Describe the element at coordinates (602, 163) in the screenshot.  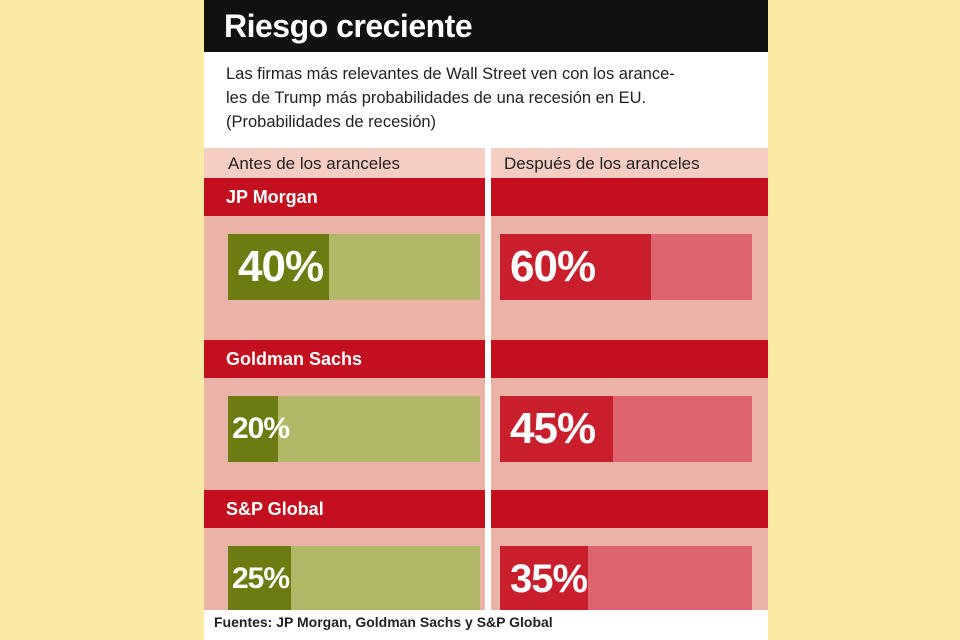
I see `column-header-after: Después de los aranceles` at that location.